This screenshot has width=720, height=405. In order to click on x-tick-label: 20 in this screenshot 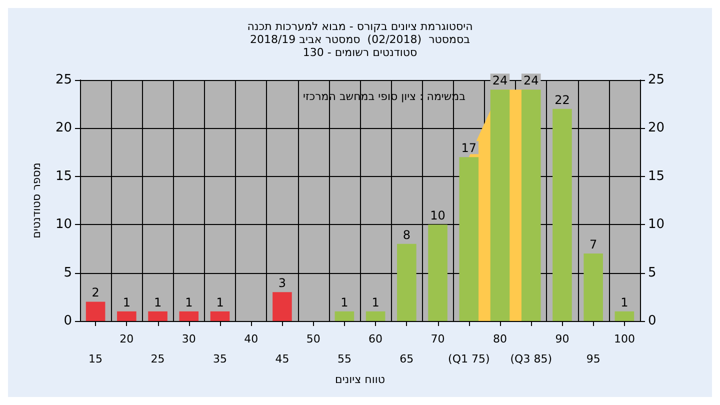, I will do `click(127, 339)`.